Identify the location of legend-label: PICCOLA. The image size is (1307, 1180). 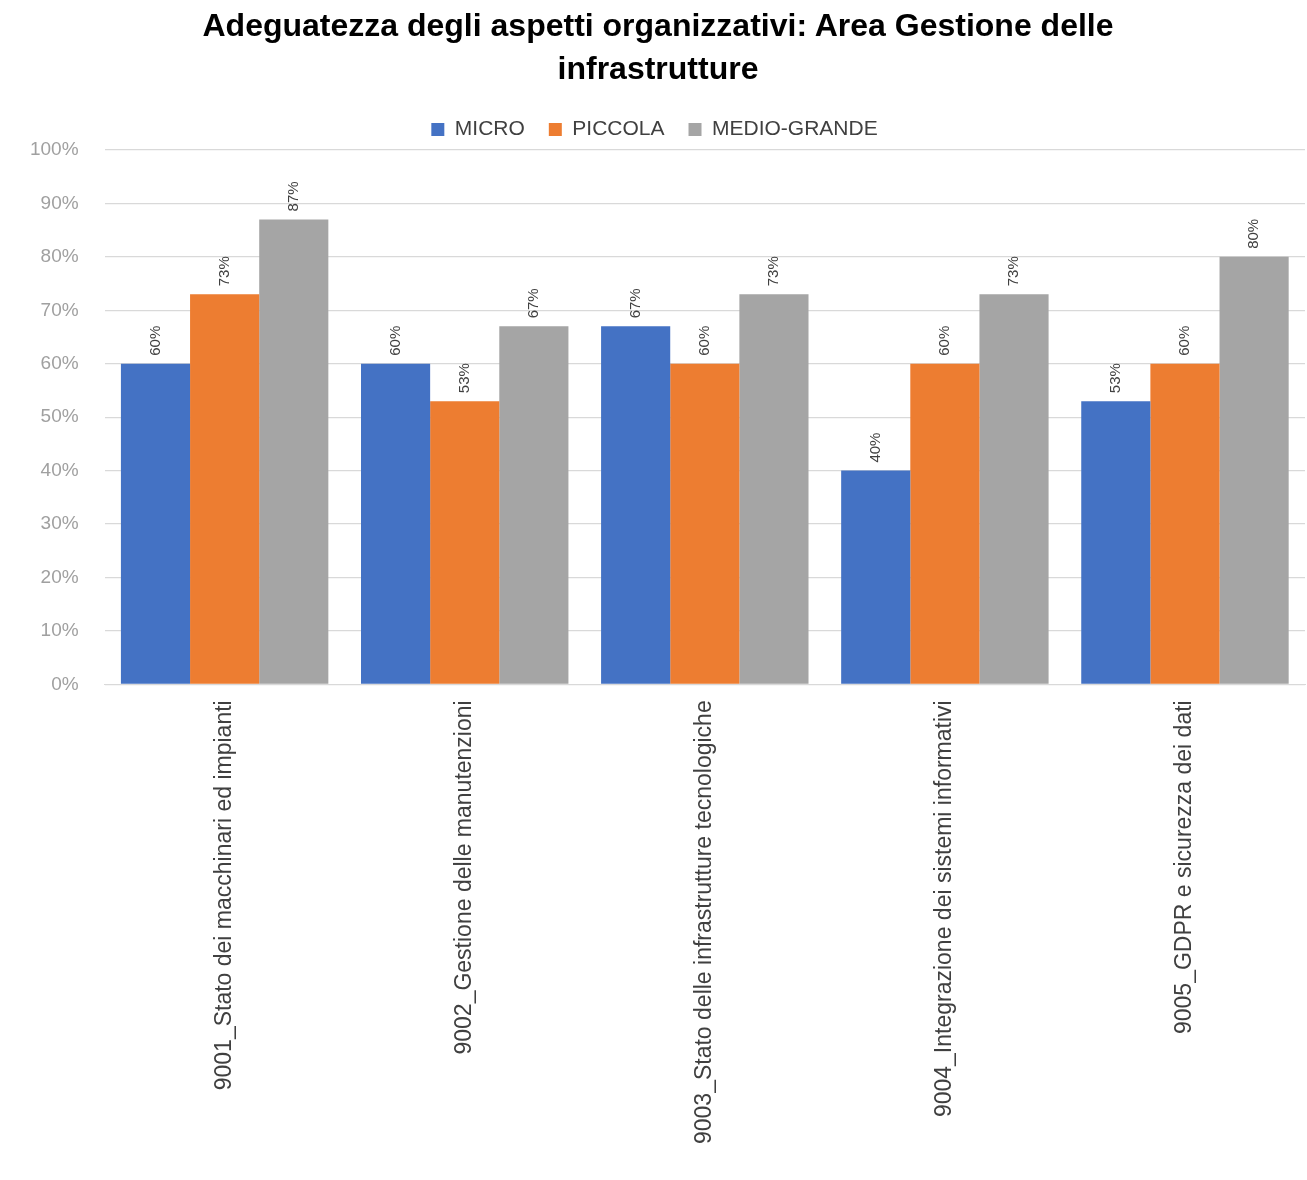
(618, 128).